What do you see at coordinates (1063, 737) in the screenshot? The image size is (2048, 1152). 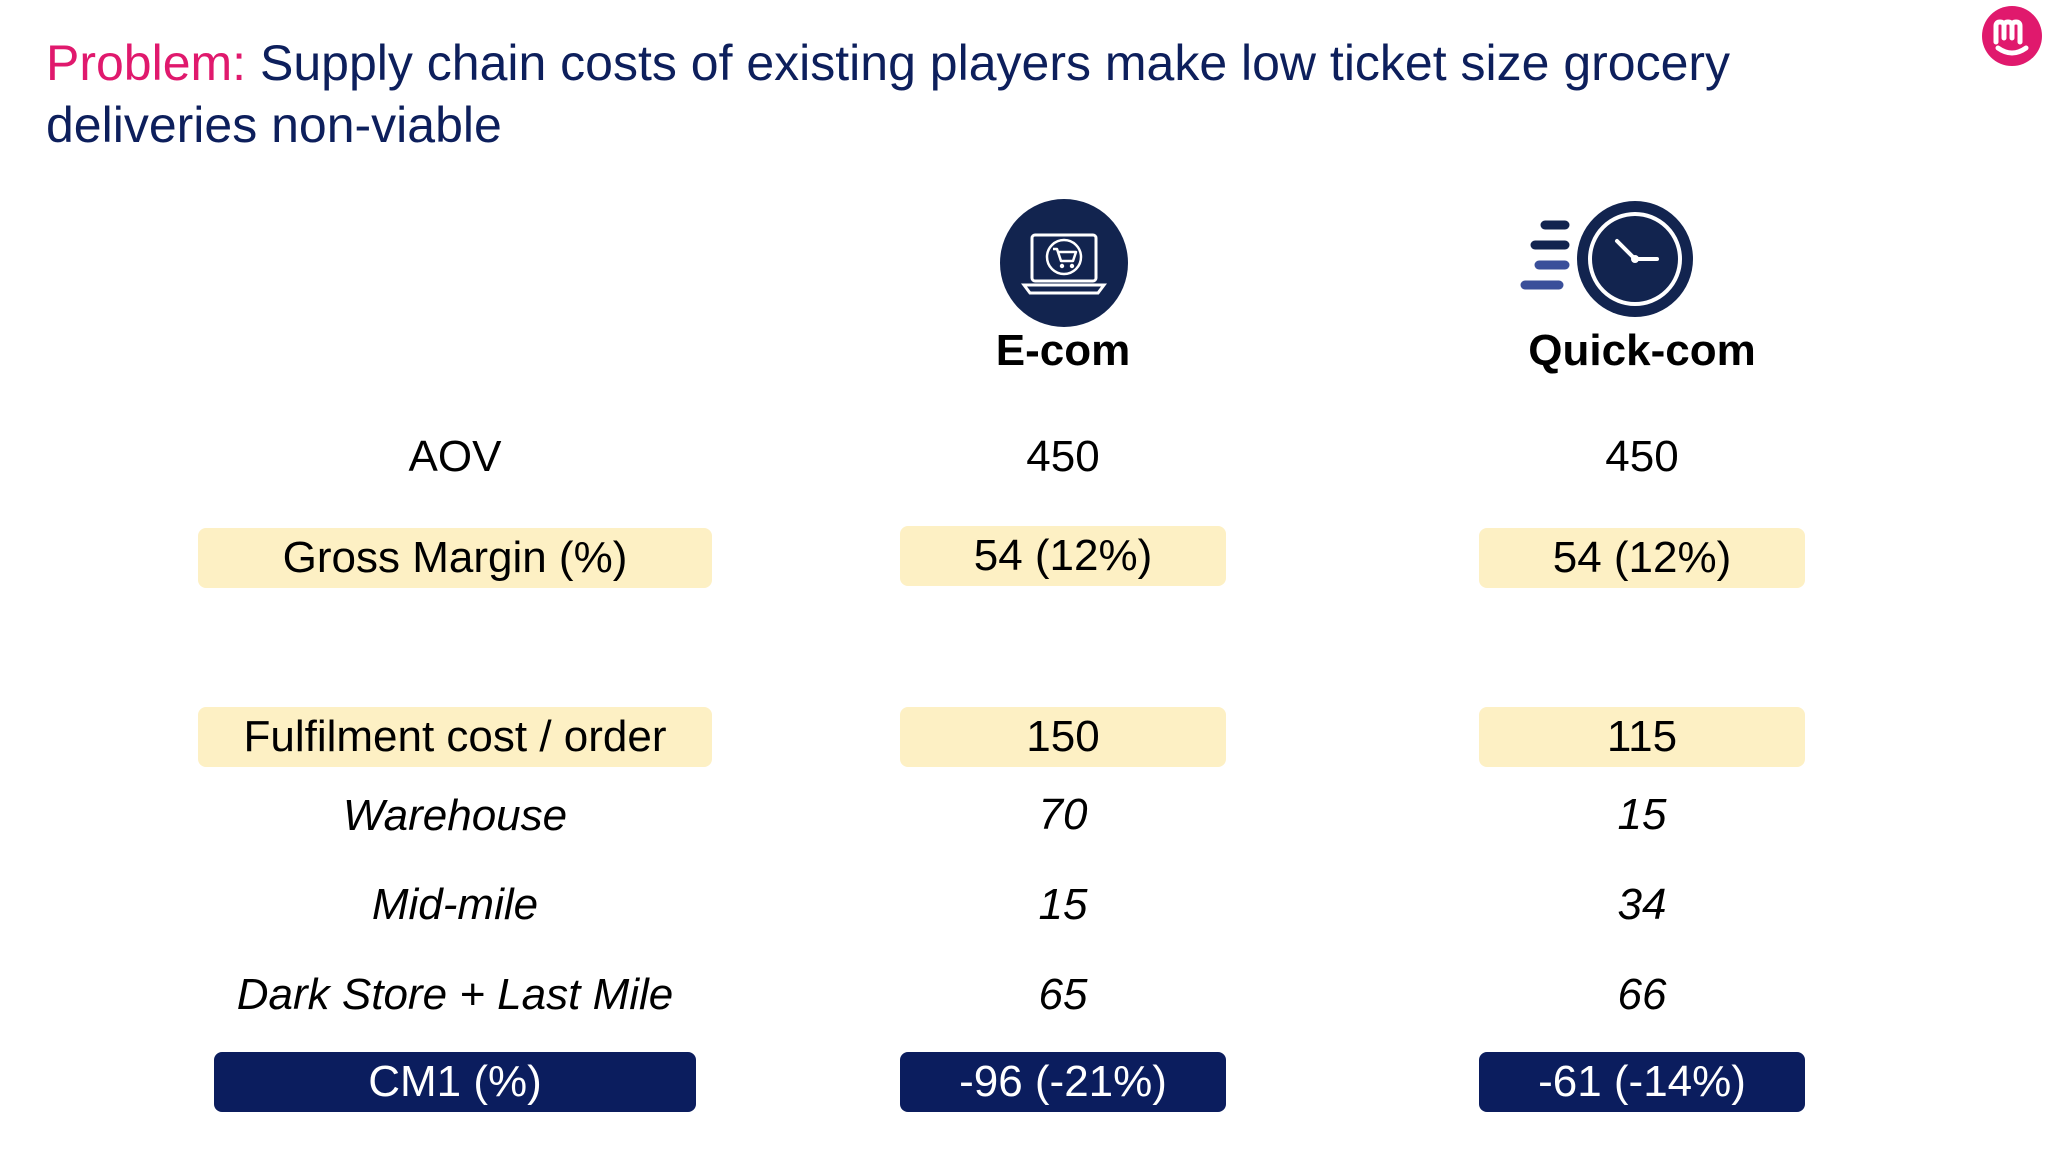 I see `ecom-fulfilment-value: 150` at bounding box center [1063, 737].